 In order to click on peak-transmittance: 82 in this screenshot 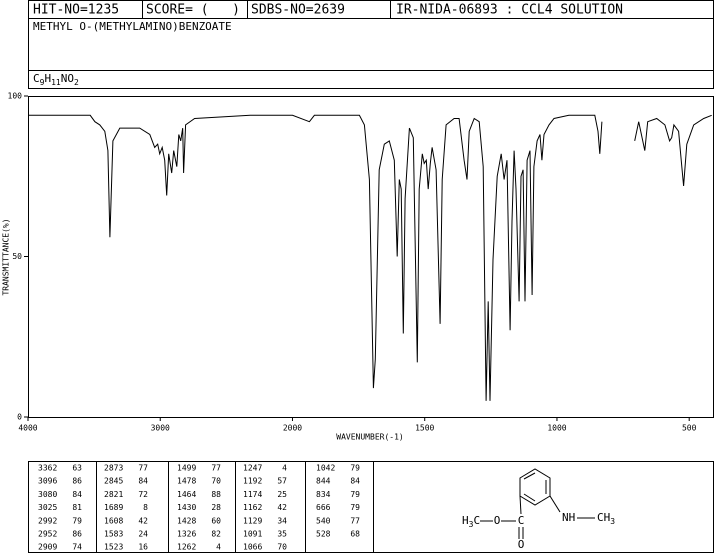, I will do `click(216, 534)`.